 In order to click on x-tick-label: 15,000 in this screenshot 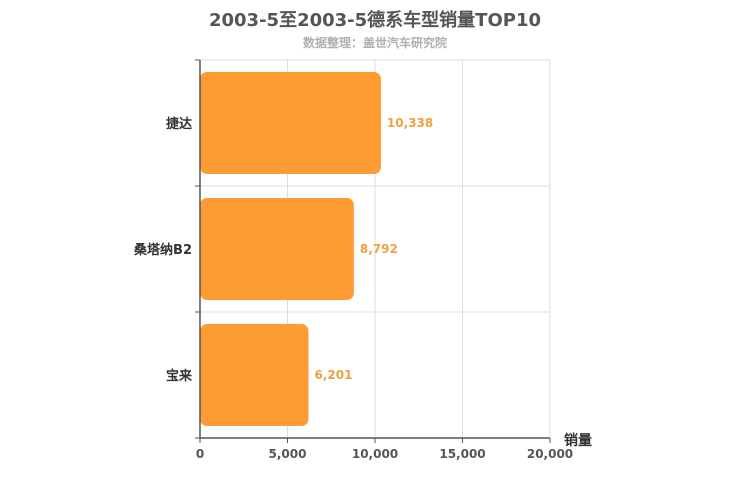, I will do `click(462, 454)`.